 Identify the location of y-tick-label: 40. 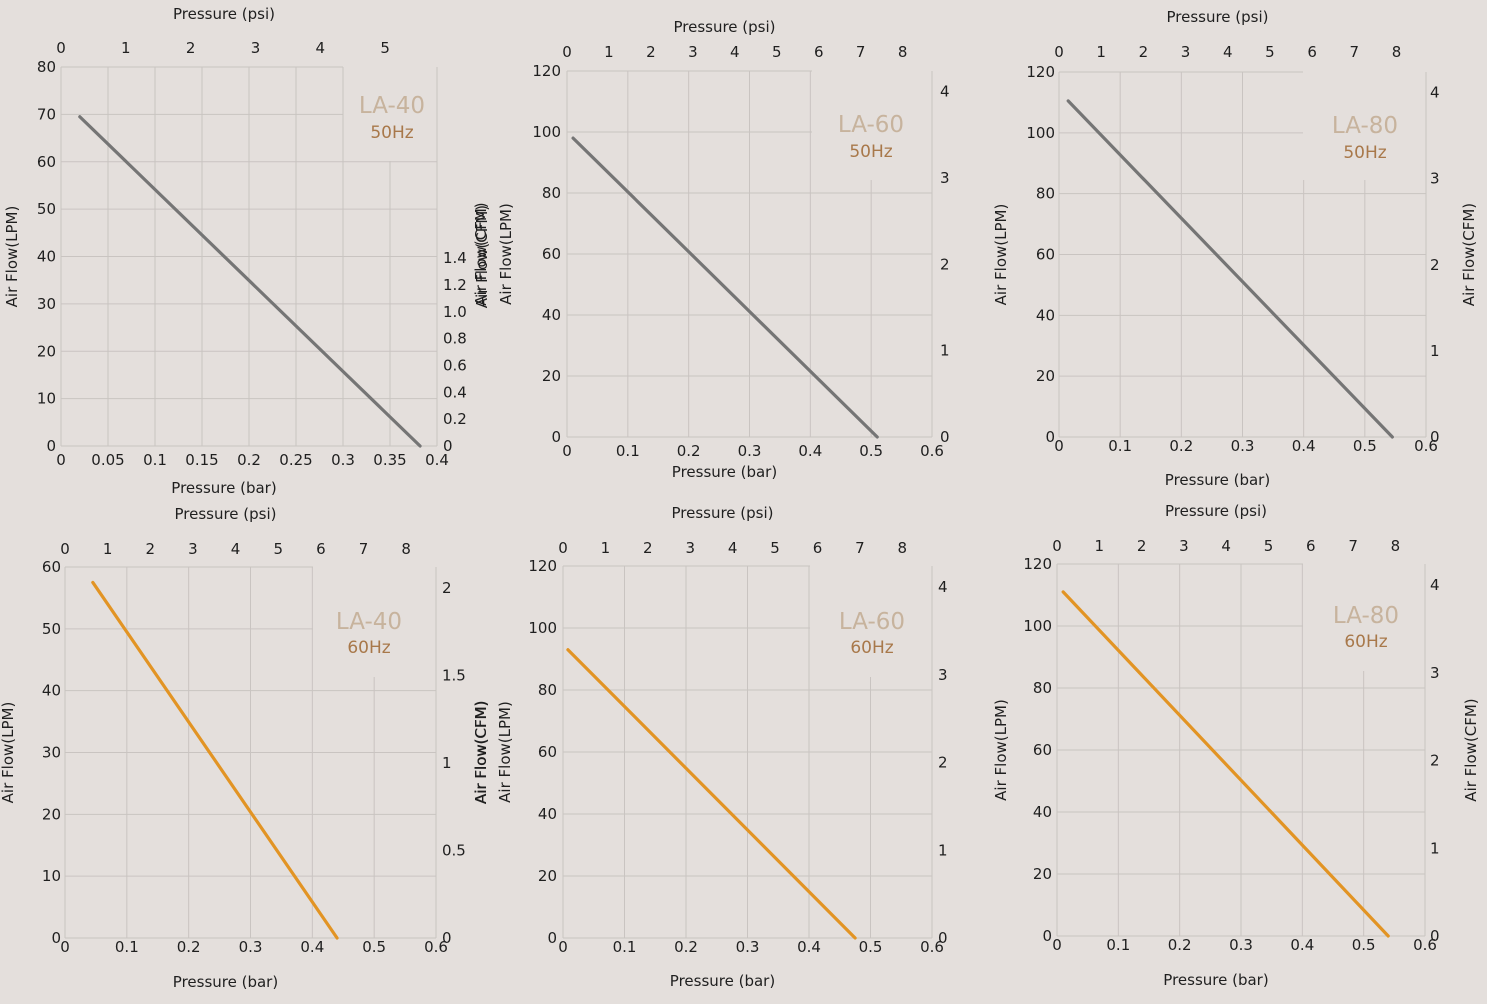
(51, 691).